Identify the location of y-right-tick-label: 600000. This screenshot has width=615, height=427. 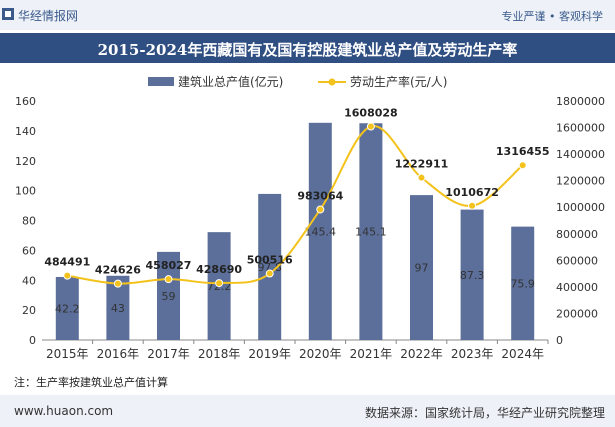
(577, 260).